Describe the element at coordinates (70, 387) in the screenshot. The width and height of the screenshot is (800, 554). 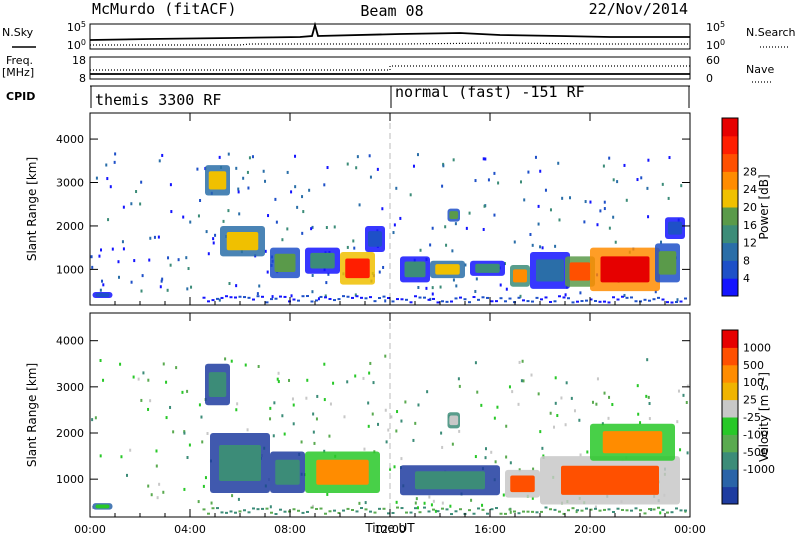
I see `y-tick-label: 3000` at that location.